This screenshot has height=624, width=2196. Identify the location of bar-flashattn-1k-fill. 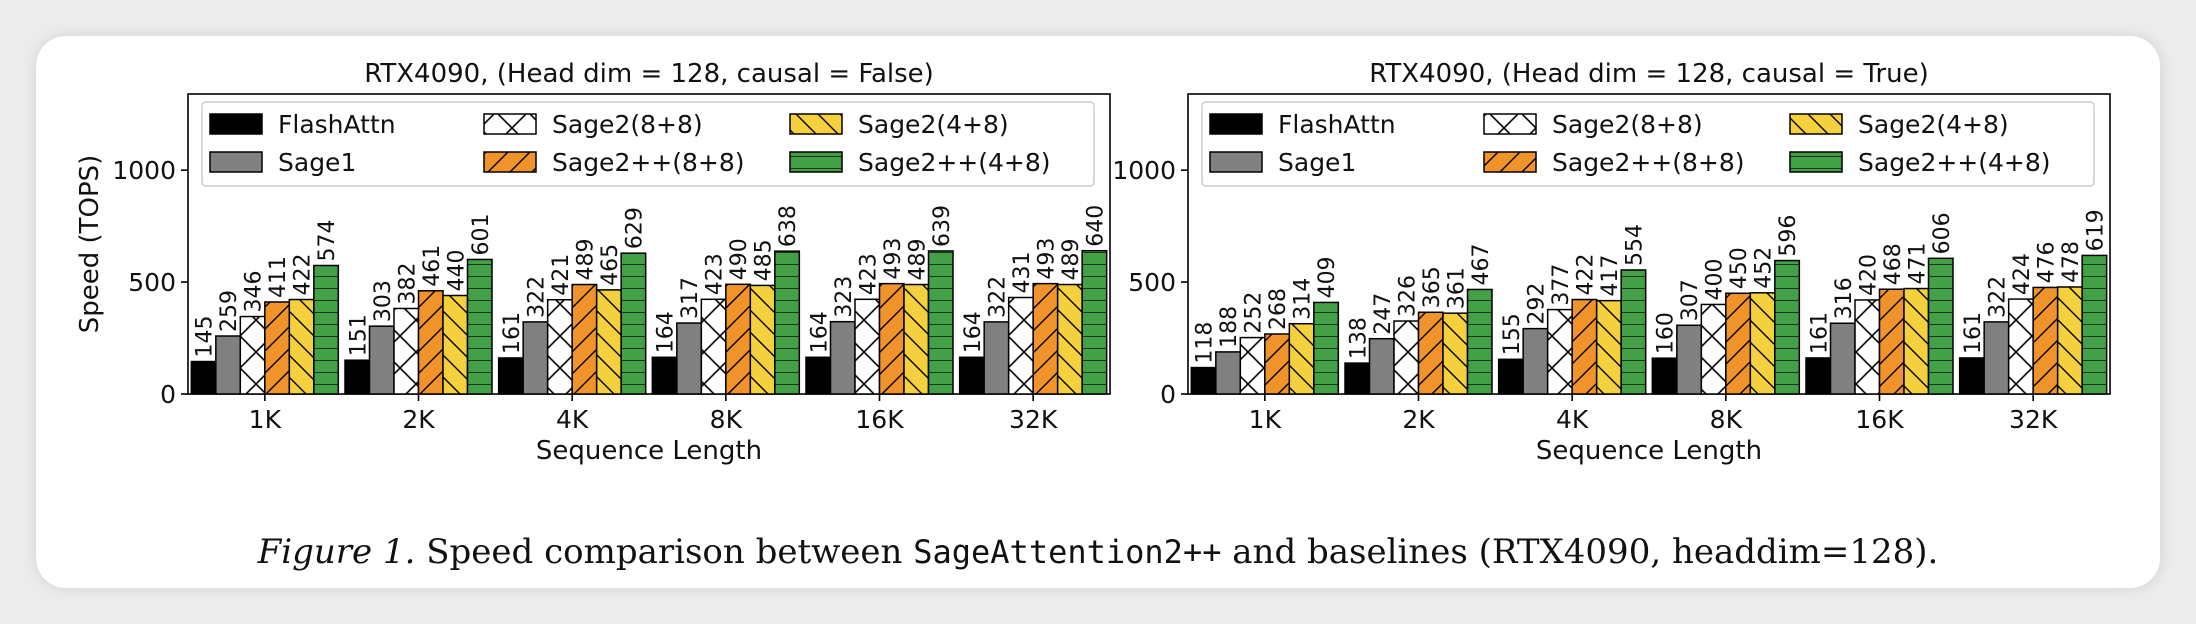
(1203, 380).